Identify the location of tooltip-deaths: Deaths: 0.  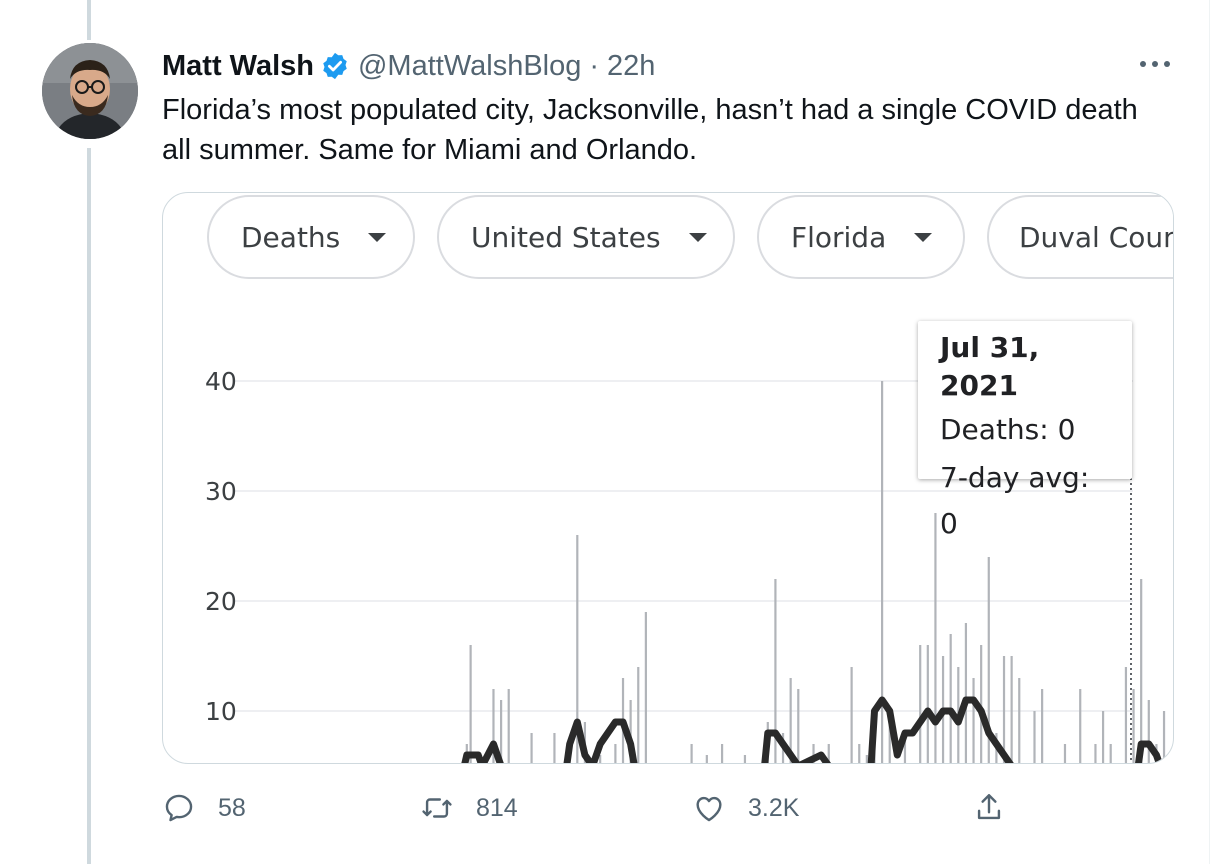
(1008, 429).